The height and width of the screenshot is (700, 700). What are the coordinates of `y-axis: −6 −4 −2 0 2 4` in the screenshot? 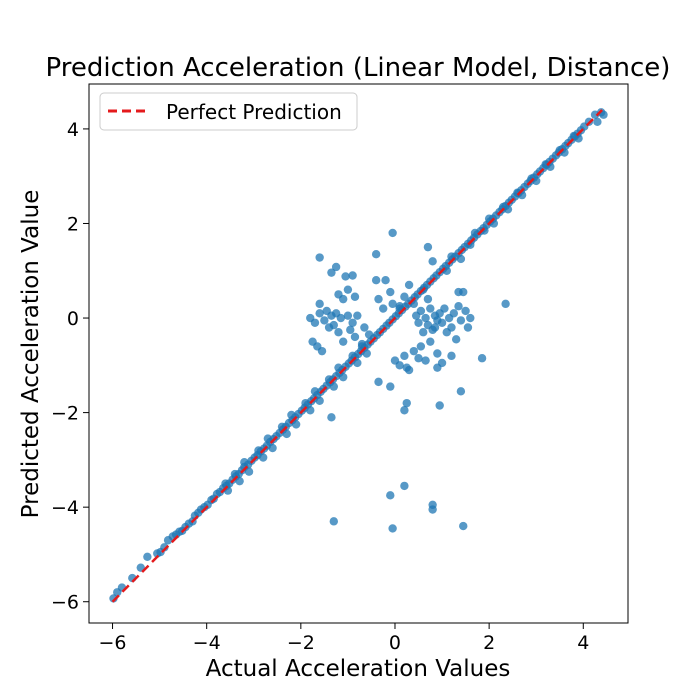 It's located at (70, 366).